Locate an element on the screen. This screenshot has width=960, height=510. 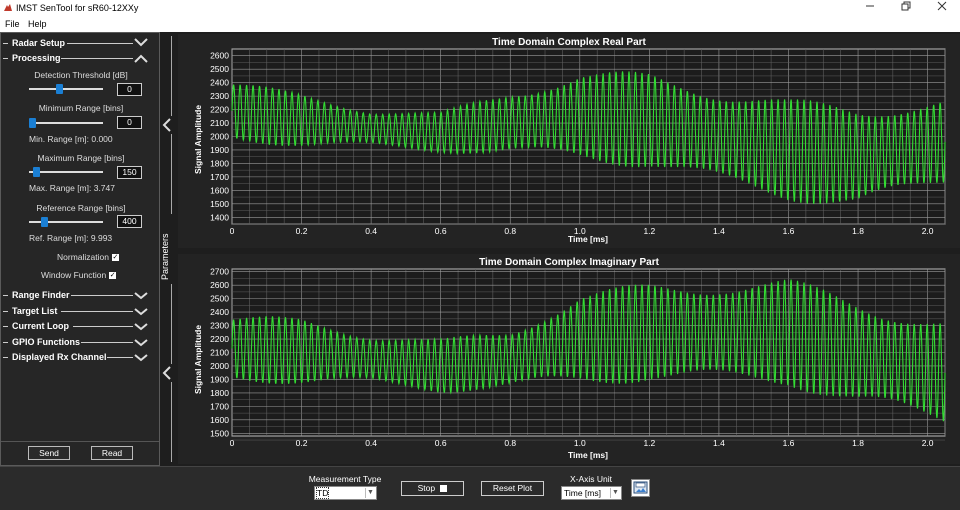
menu-file: File is located at coordinates (12, 24).